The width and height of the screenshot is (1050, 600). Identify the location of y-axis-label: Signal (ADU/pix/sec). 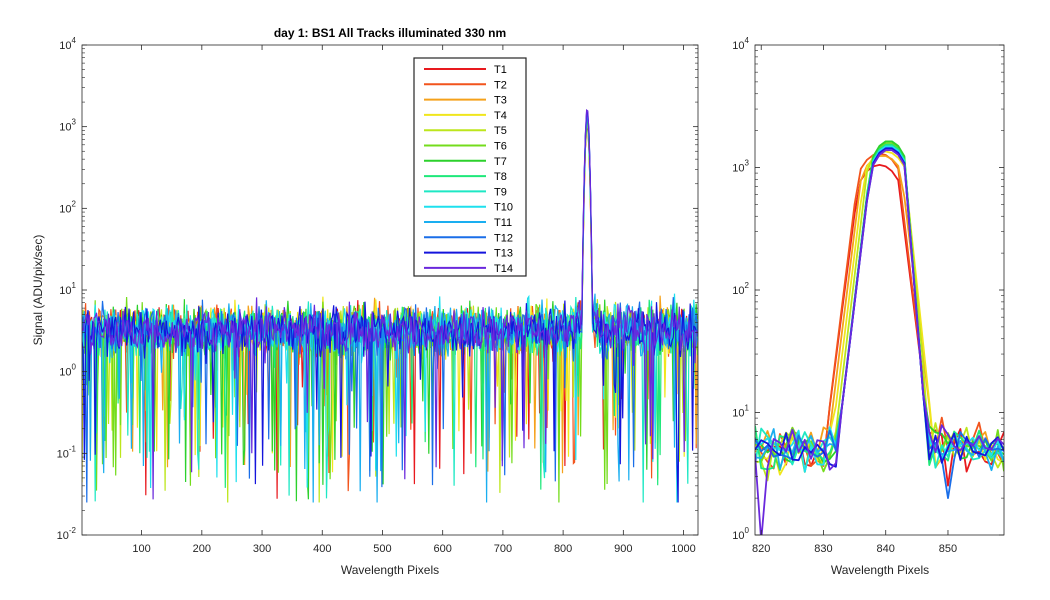
(38, 290).